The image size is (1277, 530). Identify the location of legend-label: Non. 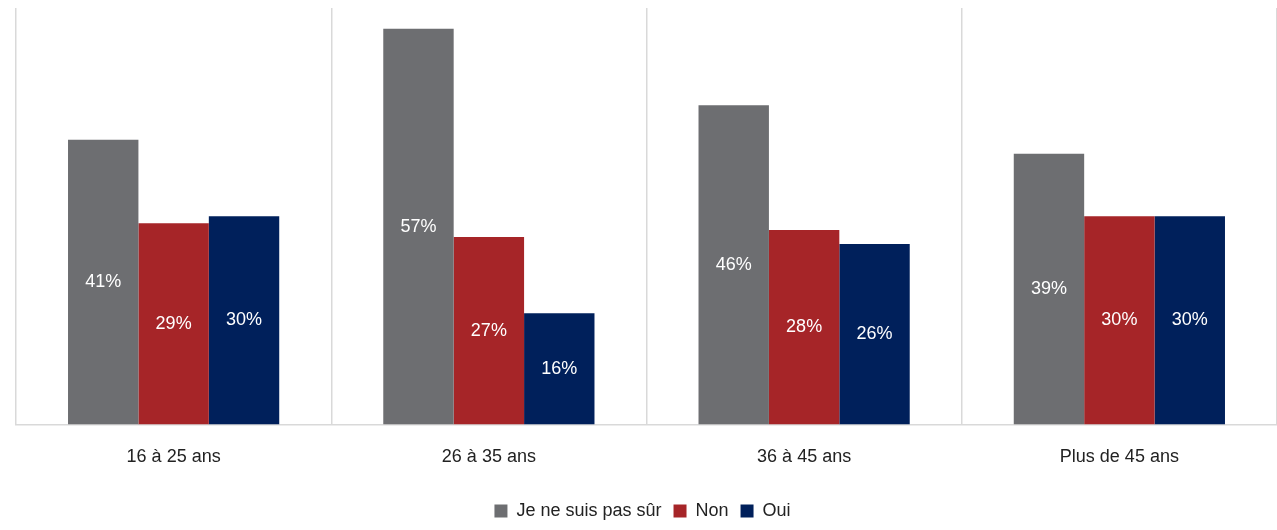
(712, 509).